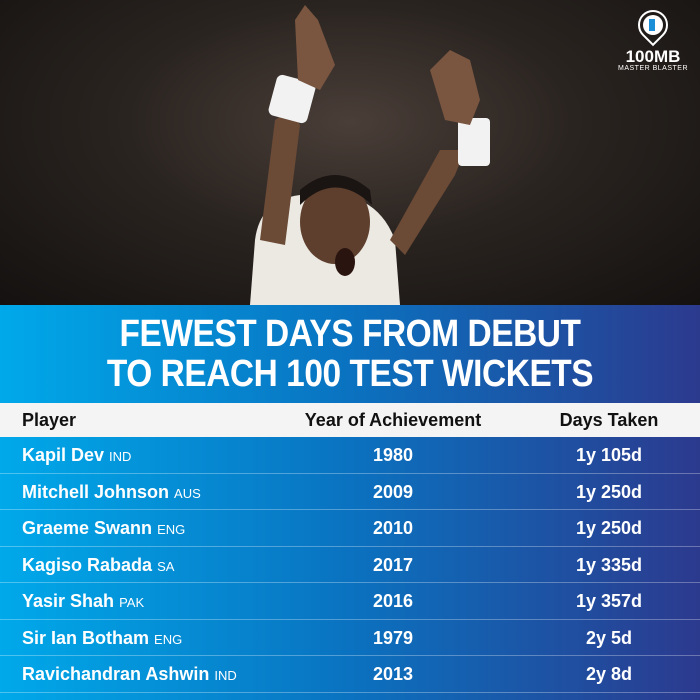 This screenshot has width=700, height=700. Describe the element at coordinates (87, 564) in the screenshot. I see `player-name: Kagiso Rabada` at that location.